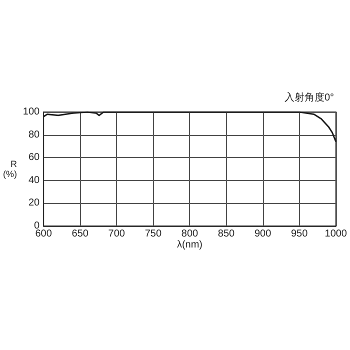  Describe the element at coordinates (190, 234) in the screenshot. I see `x-tick-label: 800` at that location.